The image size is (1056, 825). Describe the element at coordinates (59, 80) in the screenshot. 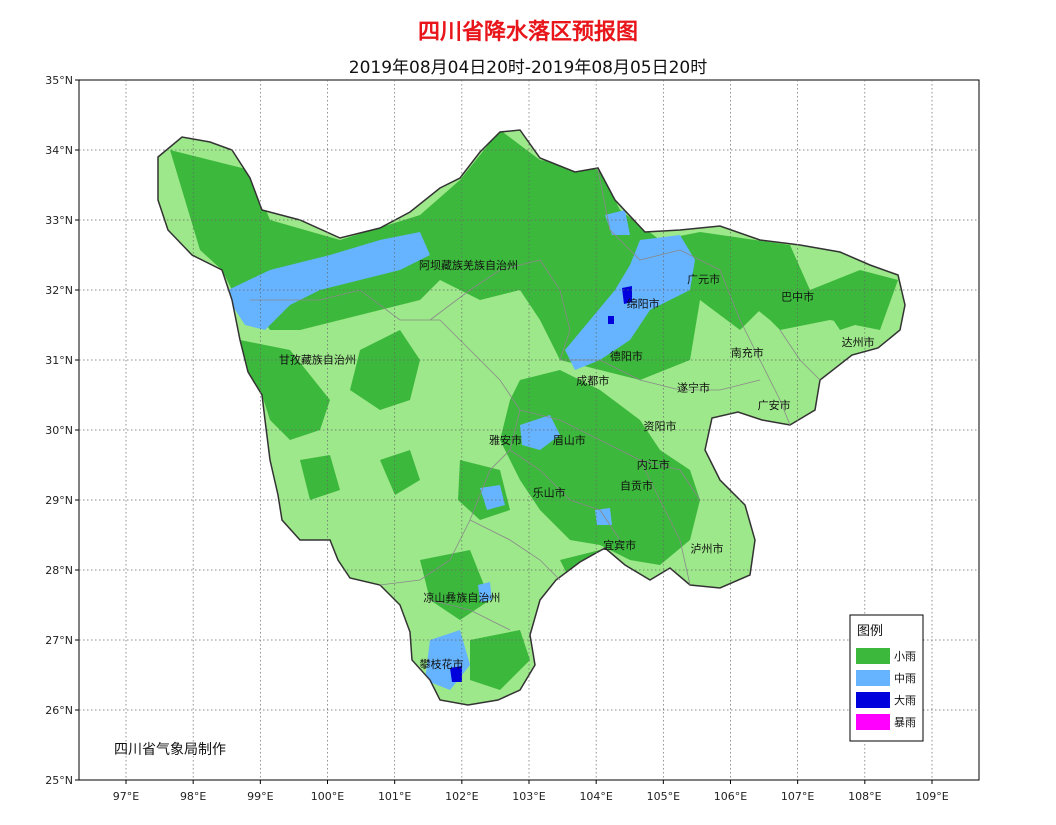

I see `latitude-tick-label: 35°N` at that location.